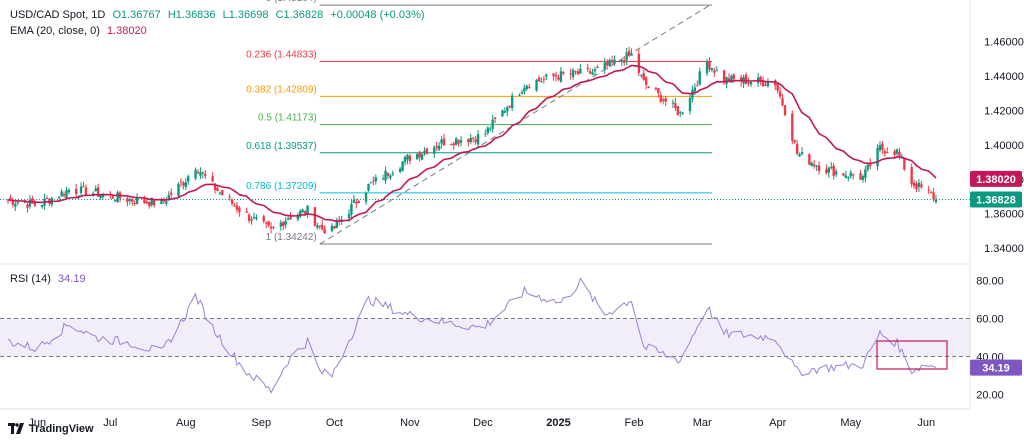 This screenshot has width=1024, height=443. Describe the element at coordinates (245, 15) in the screenshot. I see `low-value: L1.36698` at that location.